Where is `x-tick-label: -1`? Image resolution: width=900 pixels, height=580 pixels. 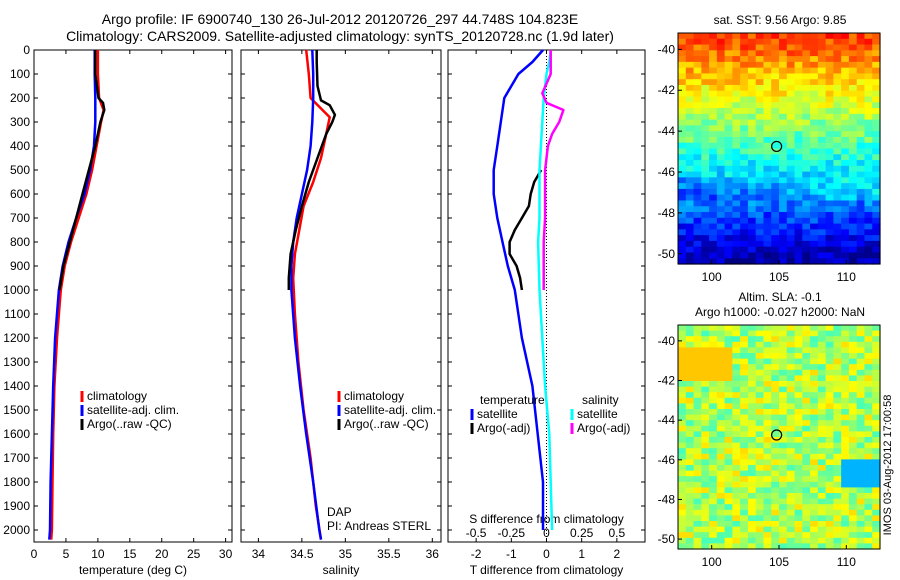
x-tick-label: -1 is located at coordinates (511, 554).